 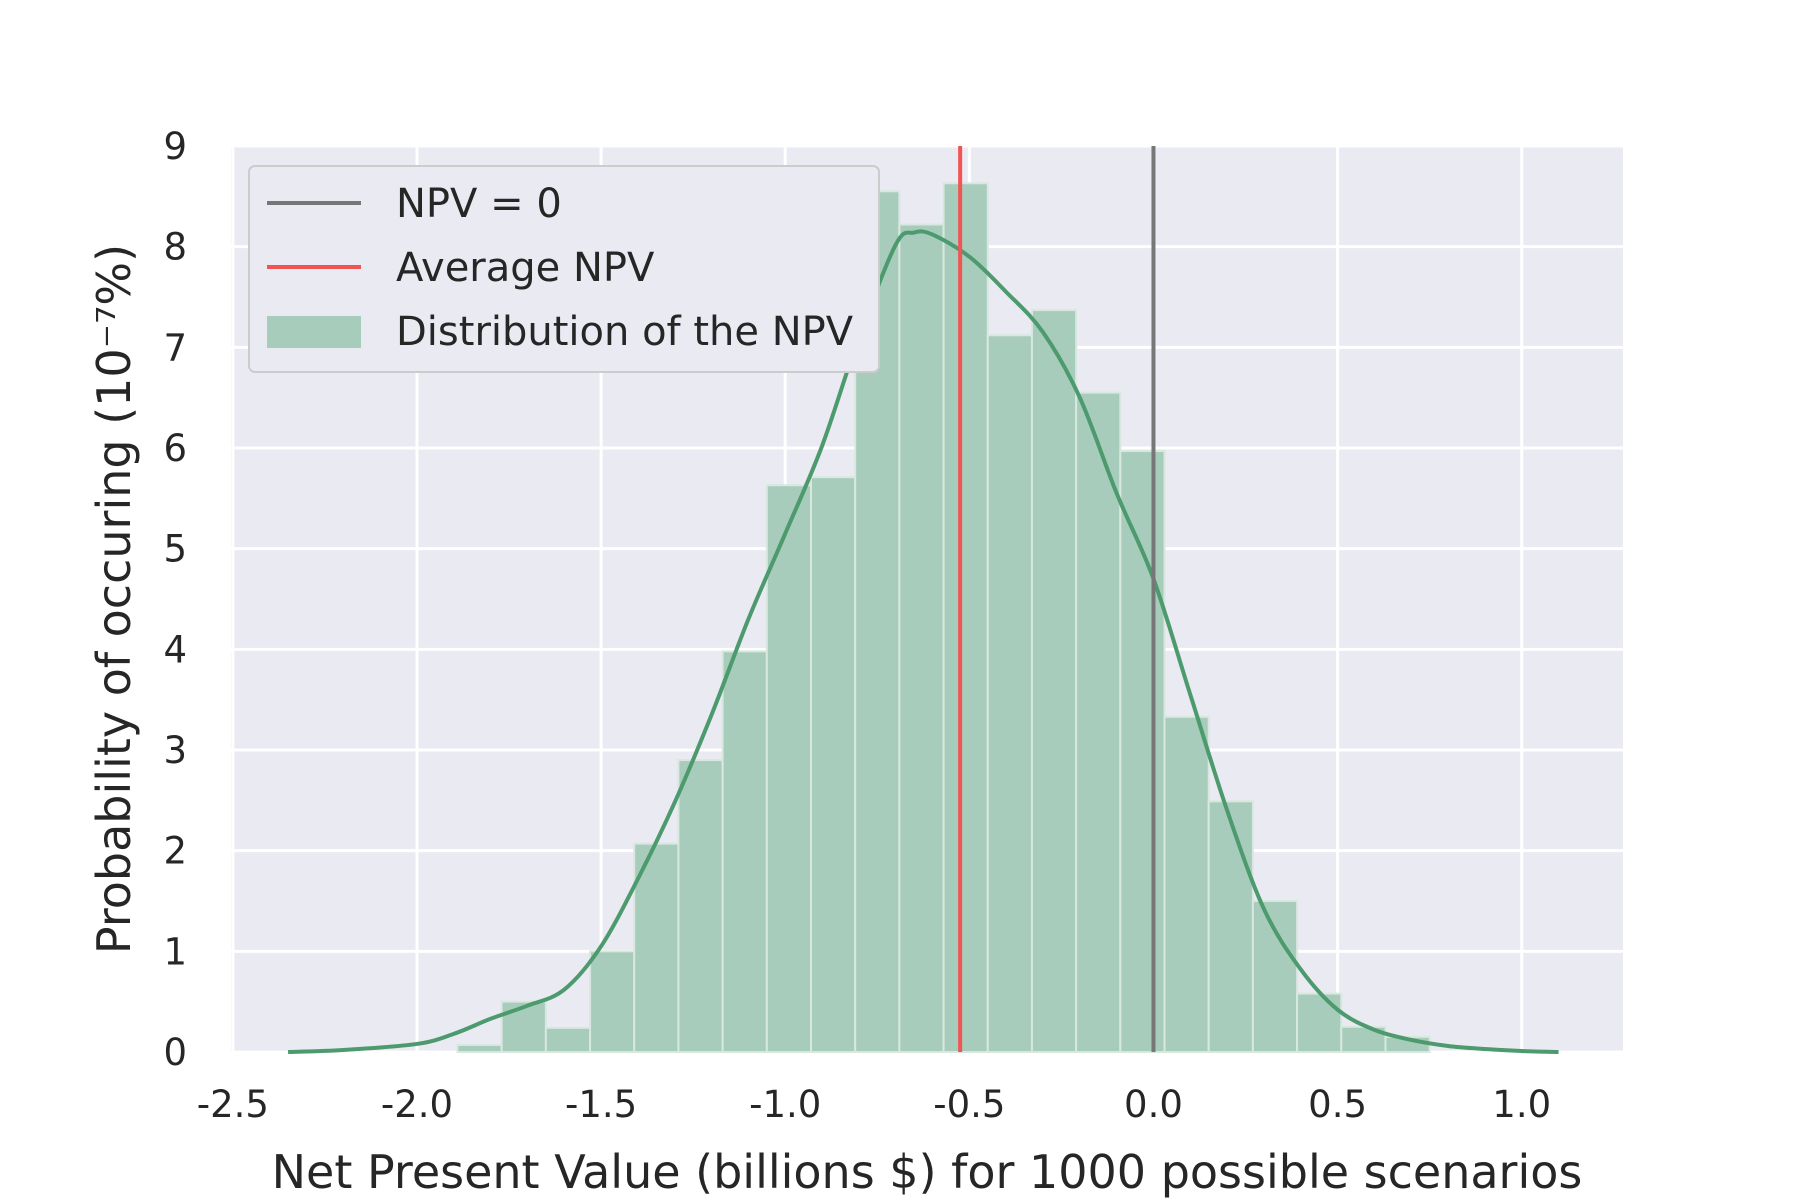 I want to click on reference-lines, so click(x=1057, y=599).